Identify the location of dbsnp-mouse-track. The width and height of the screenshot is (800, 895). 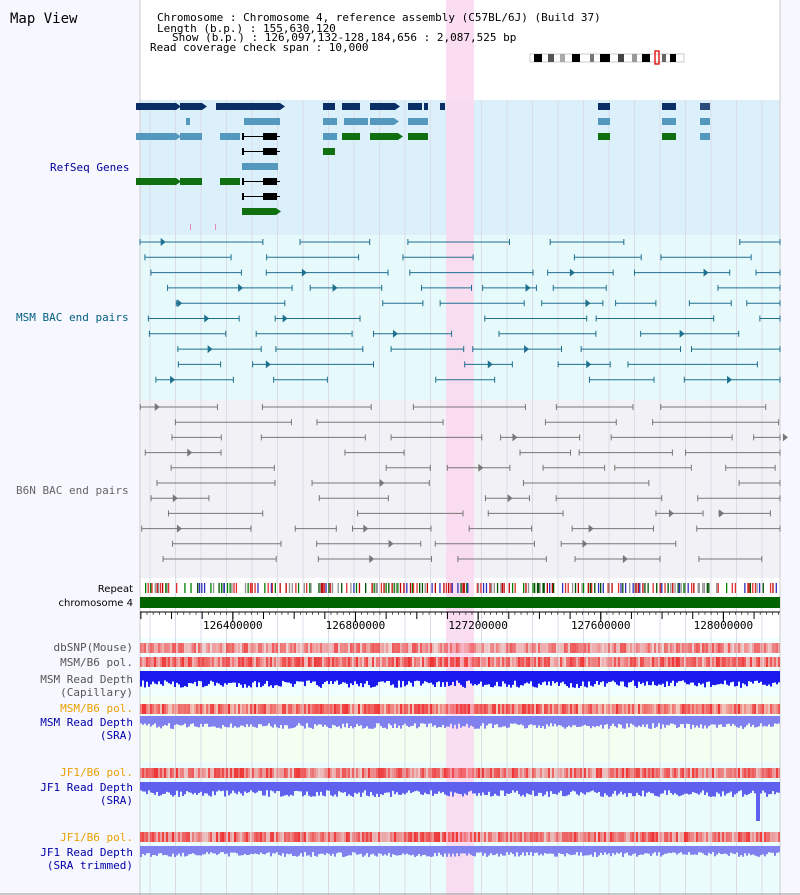
(460, 648).